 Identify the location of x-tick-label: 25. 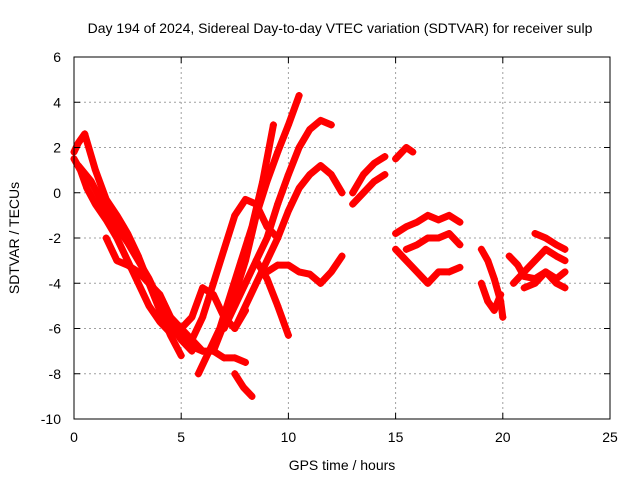
(610, 437).